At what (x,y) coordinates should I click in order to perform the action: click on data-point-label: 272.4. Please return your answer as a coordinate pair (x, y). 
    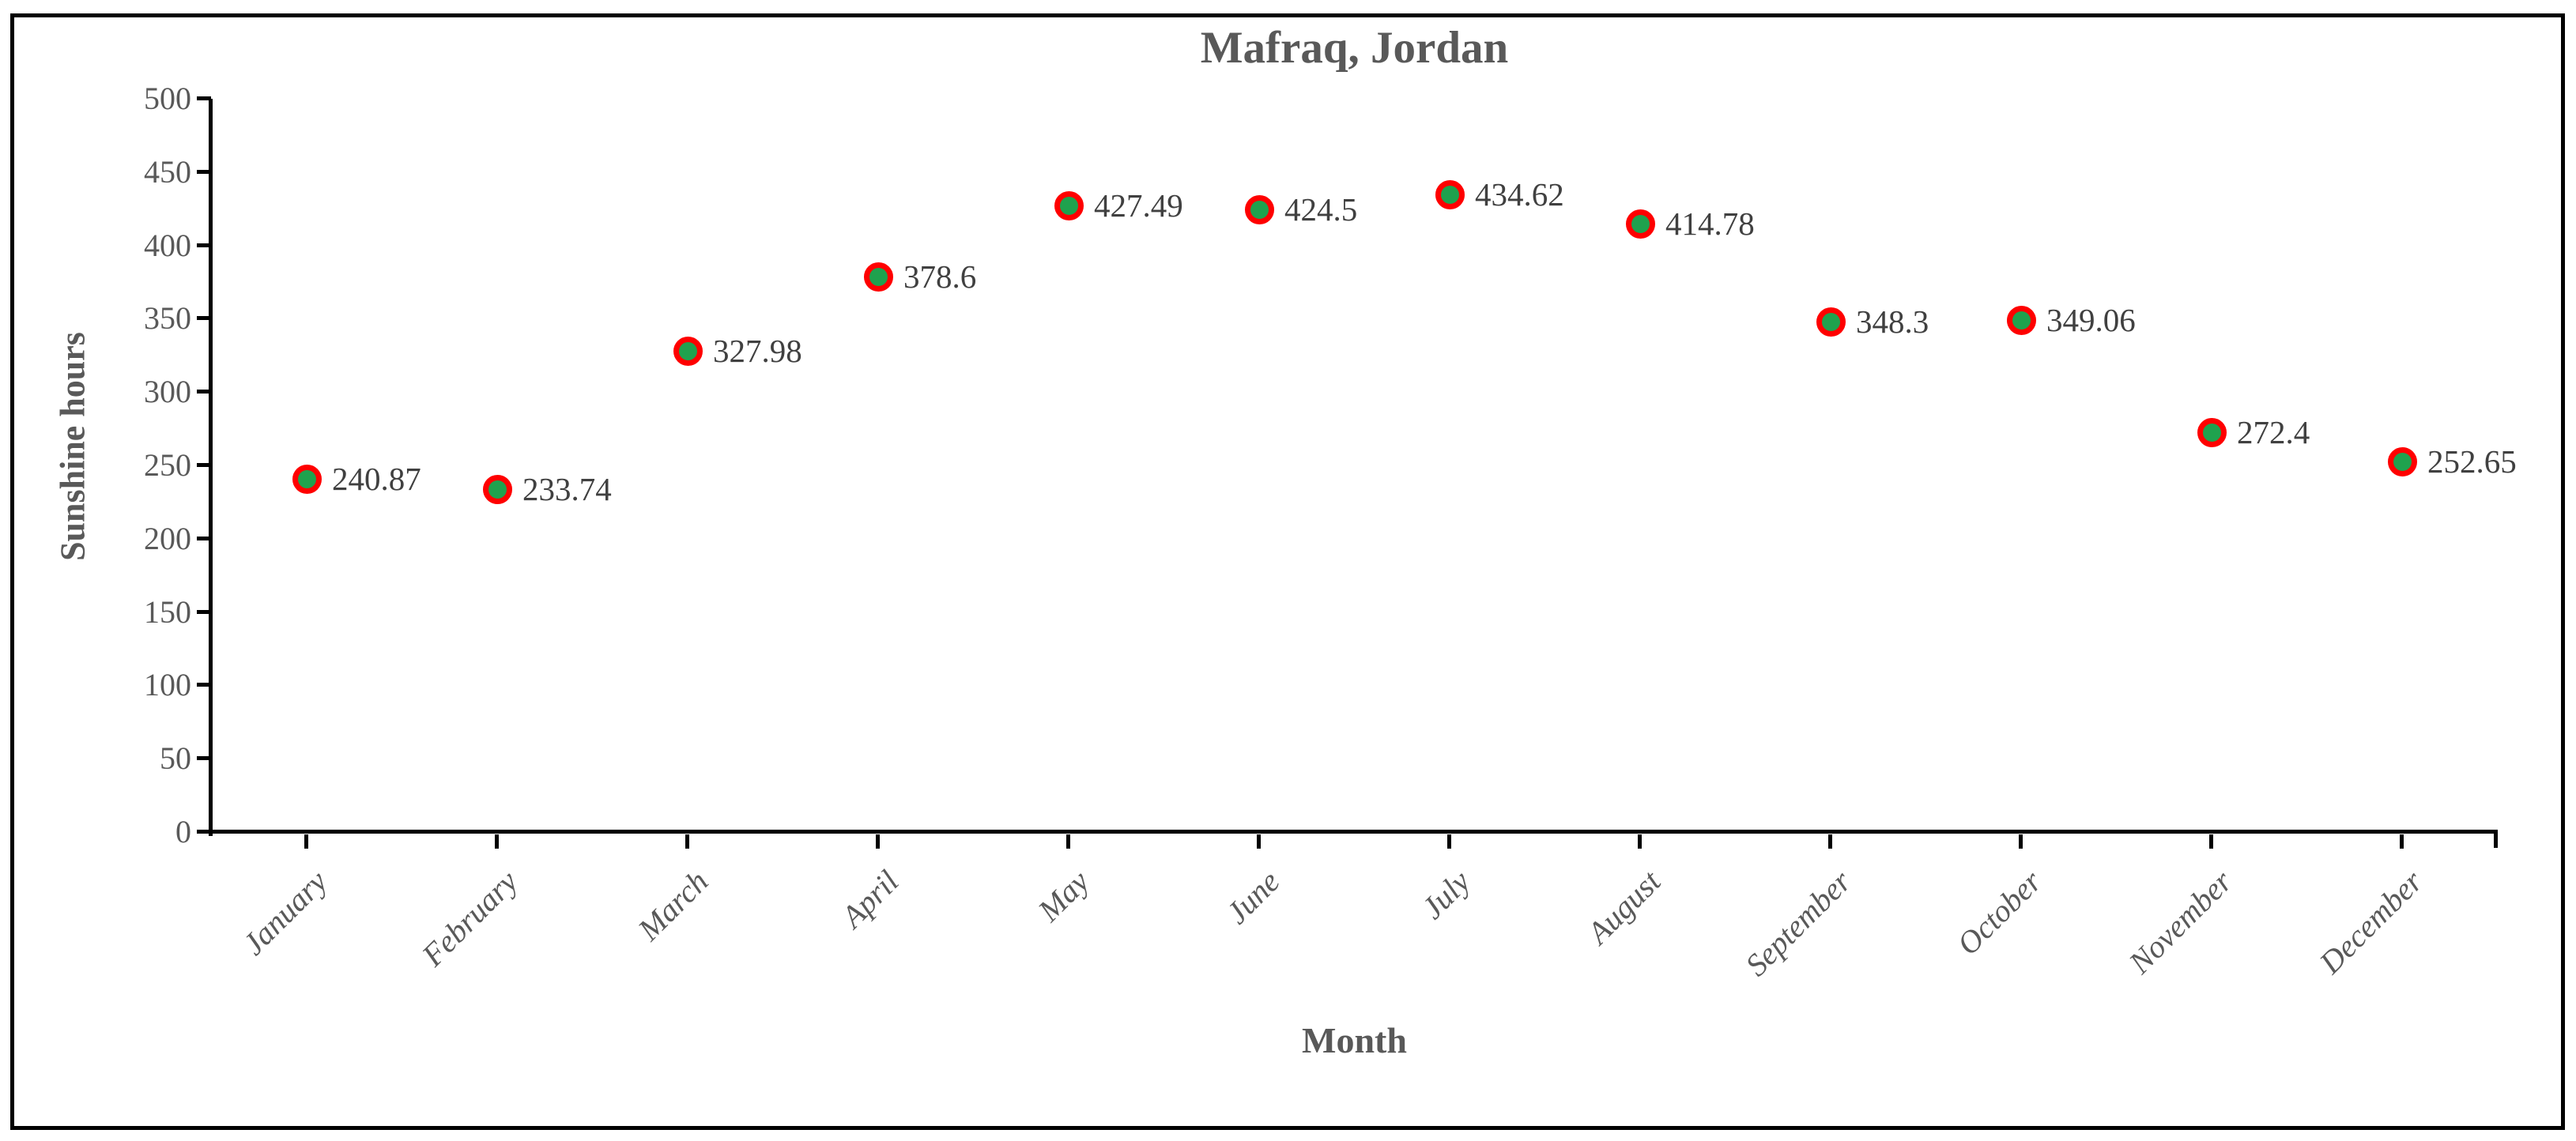
    Looking at the image, I should click on (2273, 432).